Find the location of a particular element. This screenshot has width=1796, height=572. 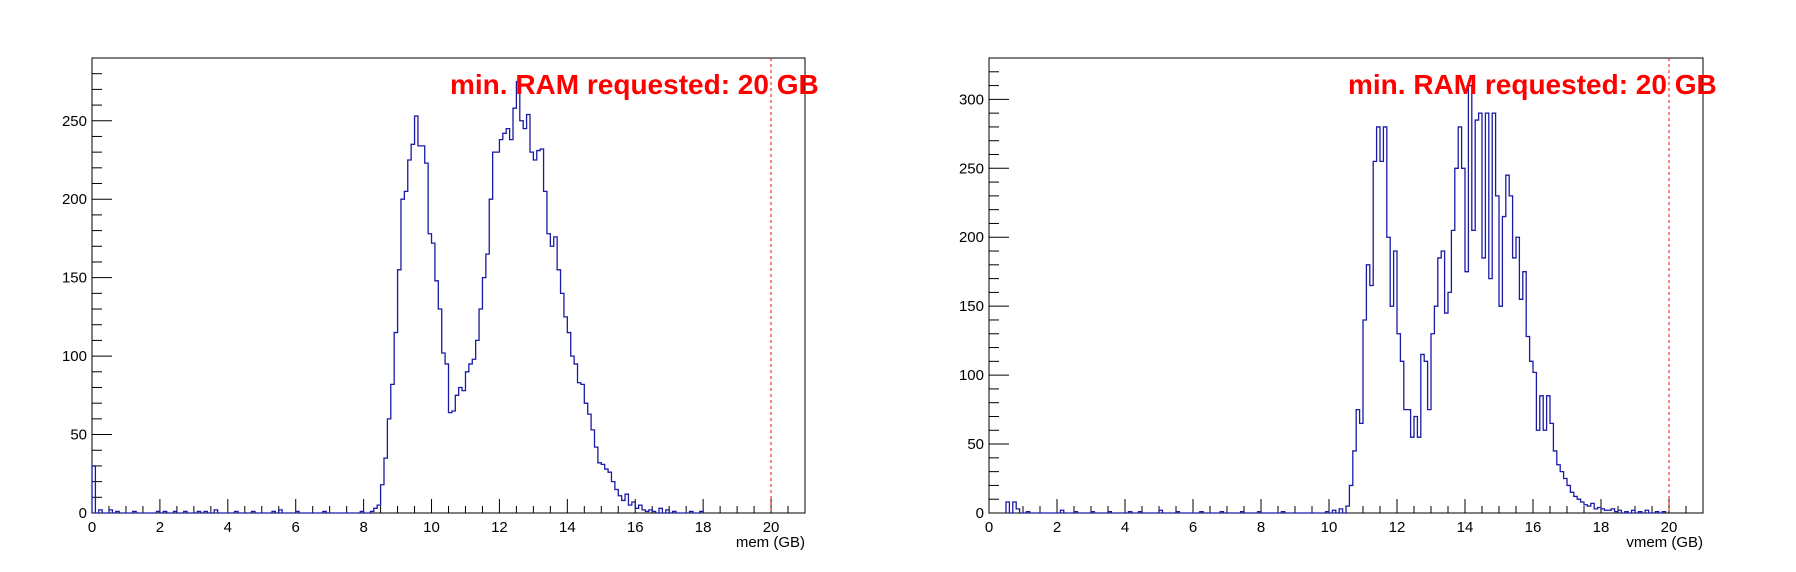

x-axis-title: mem (GB) is located at coordinates (770, 542).